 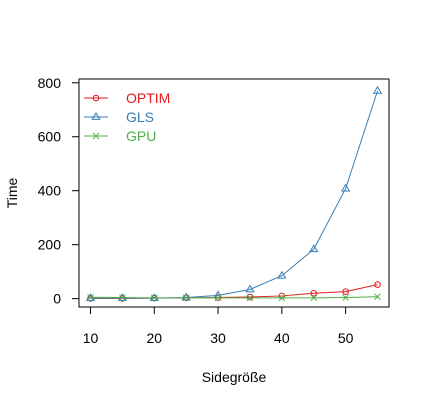 What do you see at coordinates (346, 338) in the screenshot?
I see `x-tick-label: 50` at bounding box center [346, 338].